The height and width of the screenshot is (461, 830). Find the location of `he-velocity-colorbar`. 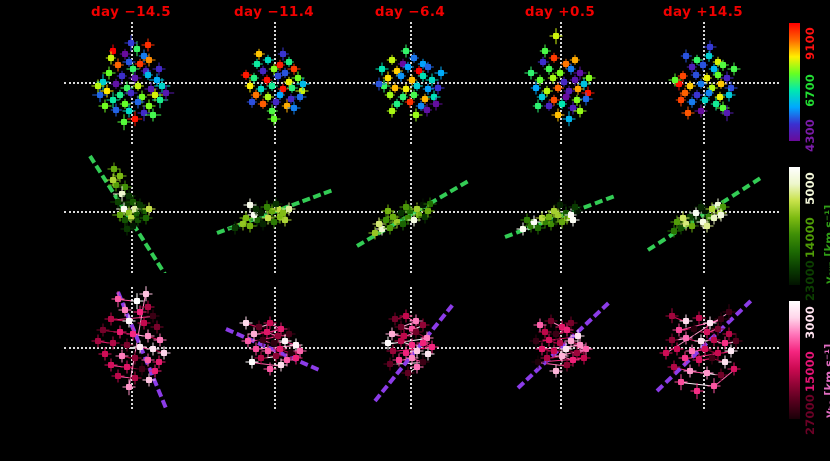

he-velocity-colorbar is located at coordinates (794, 360).